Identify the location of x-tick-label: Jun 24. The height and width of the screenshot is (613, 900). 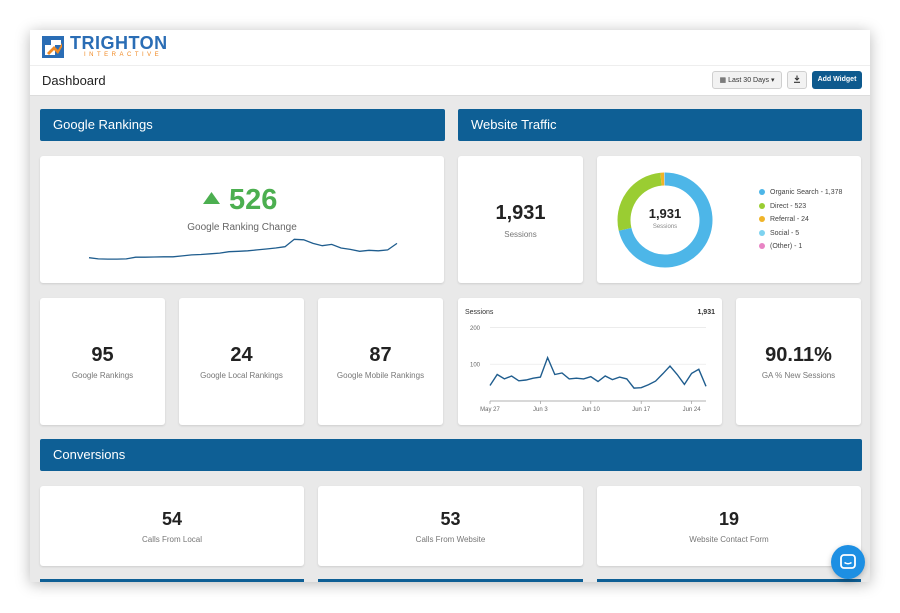
(692, 410).